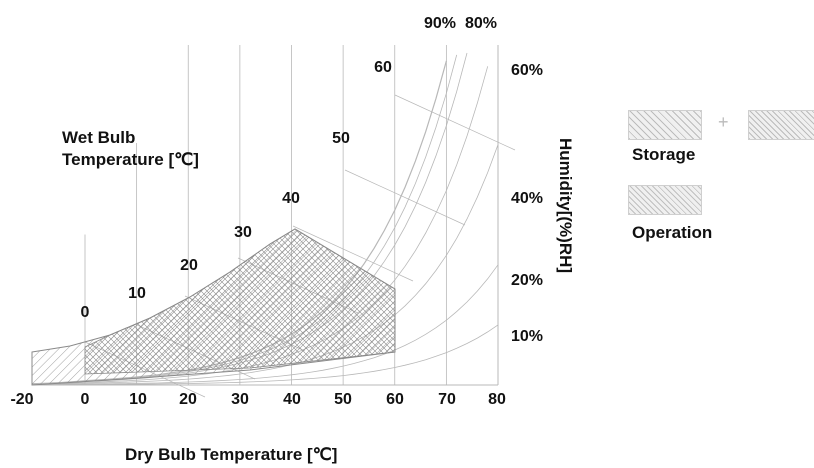 The width and height of the screenshot is (814, 468). What do you see at coordinates (343, 399) in the screenshot?
I see `x-tick-label: 50` at bounding box center [343, 399].